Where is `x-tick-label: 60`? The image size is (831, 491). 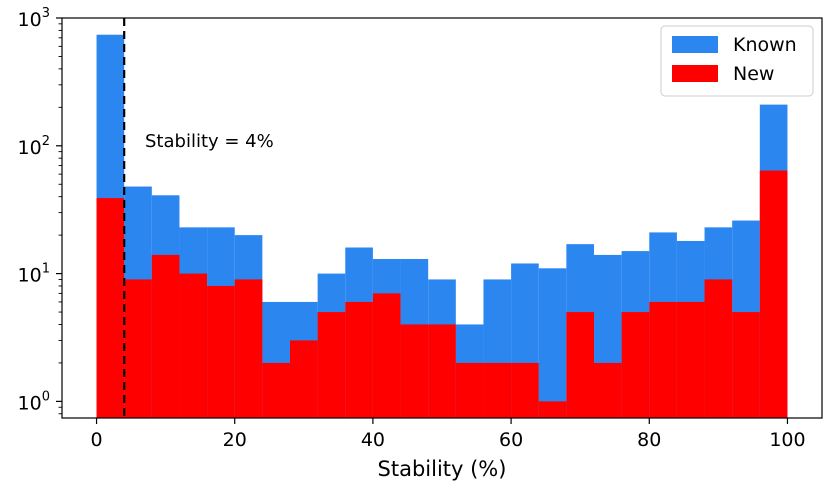 x-tick-label: 60 is located at coordinates (511, 440).